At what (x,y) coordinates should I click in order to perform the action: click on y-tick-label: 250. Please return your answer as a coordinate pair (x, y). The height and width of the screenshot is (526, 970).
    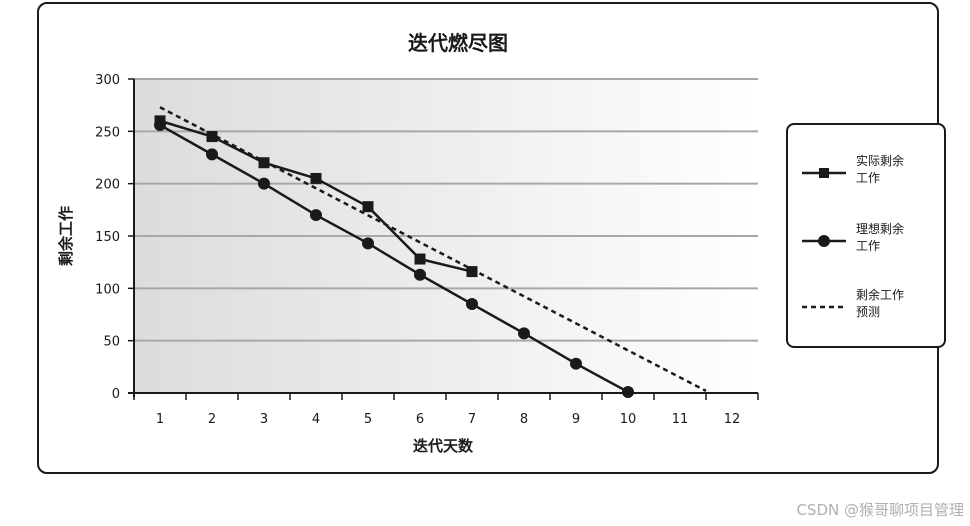
    Looking at the image, I should click on (107, 132).